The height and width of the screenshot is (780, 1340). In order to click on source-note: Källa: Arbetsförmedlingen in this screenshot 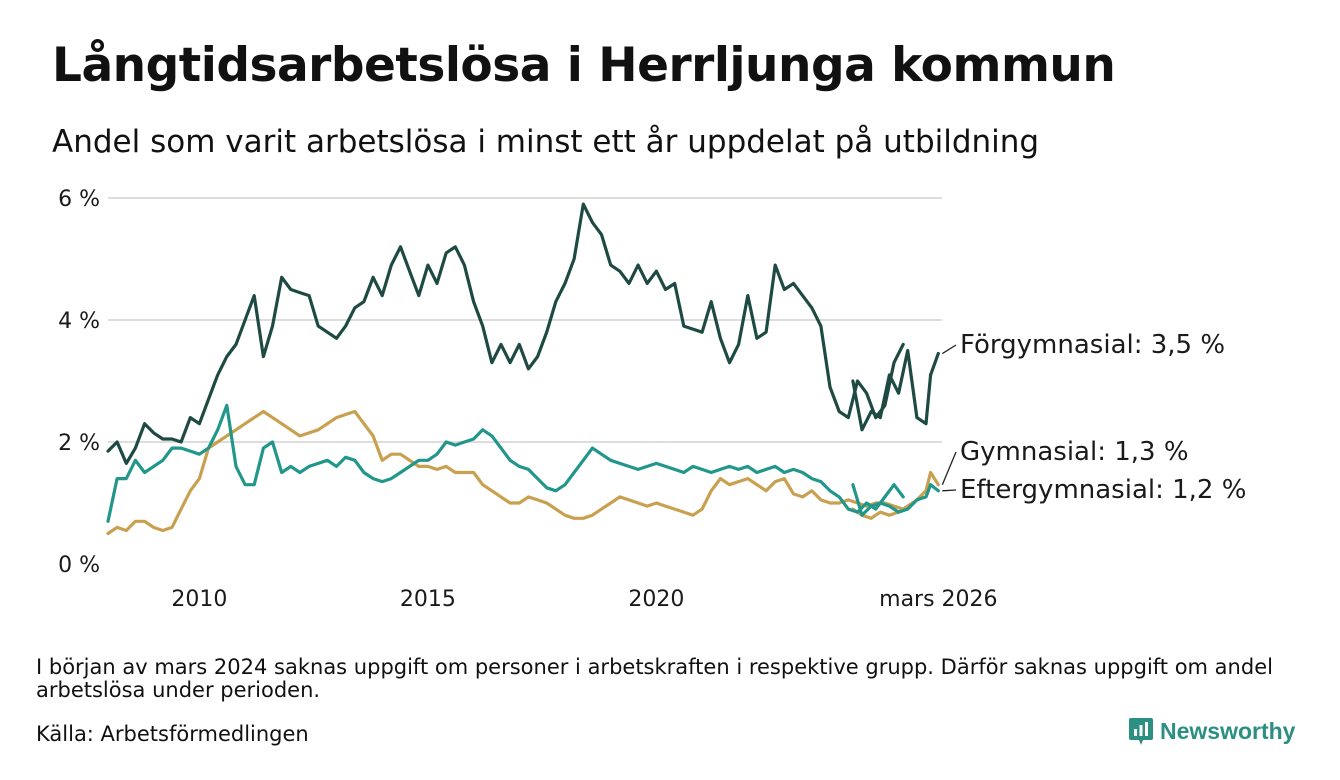, I will do `click(172, 734)`.